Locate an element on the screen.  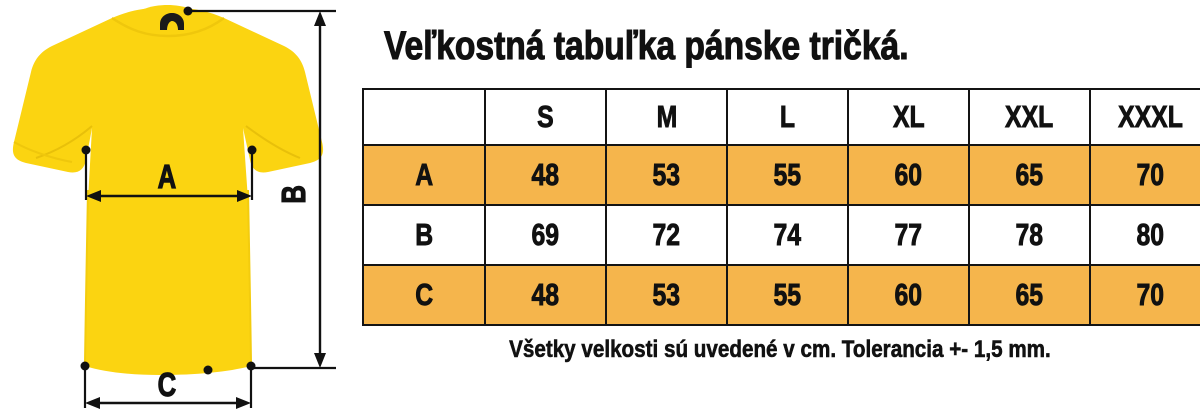
header-cell-m: M is located at coordinates (666, 117).